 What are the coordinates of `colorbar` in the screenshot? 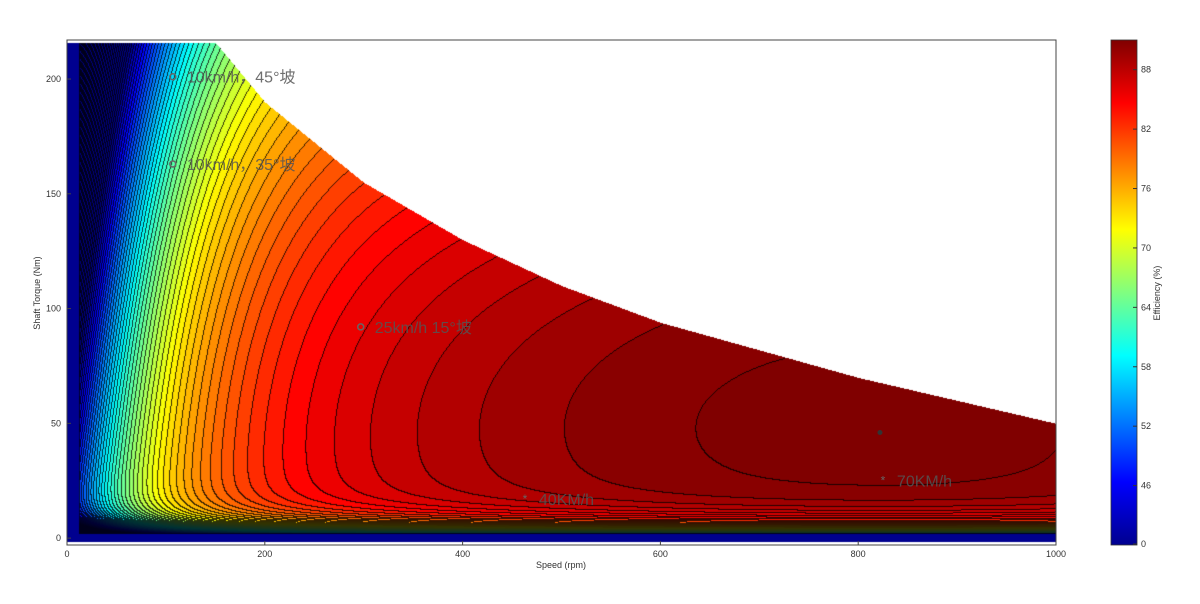 It's located at (1124, 292).